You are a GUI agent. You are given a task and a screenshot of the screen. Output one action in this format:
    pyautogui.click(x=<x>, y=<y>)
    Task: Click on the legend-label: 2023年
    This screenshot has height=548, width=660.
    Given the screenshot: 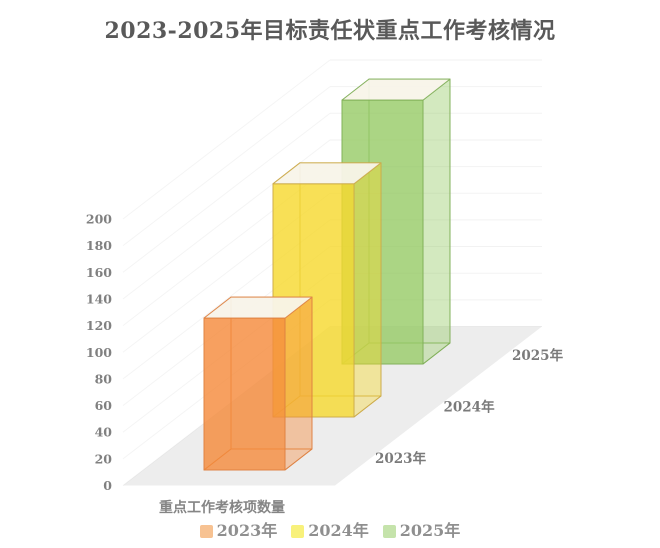 What is the action you would take?
    pyautogui.click(x=247, y=530)
    